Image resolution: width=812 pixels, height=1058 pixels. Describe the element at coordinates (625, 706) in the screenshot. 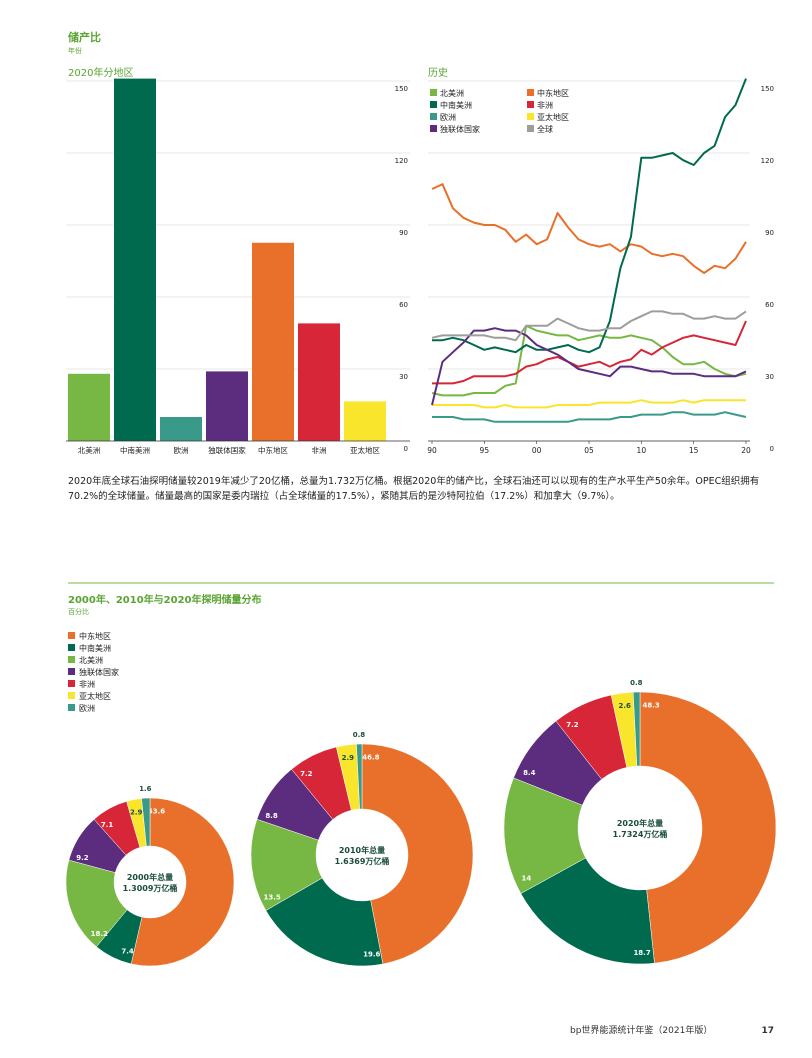

I see `data-label: 2.6` at that location.